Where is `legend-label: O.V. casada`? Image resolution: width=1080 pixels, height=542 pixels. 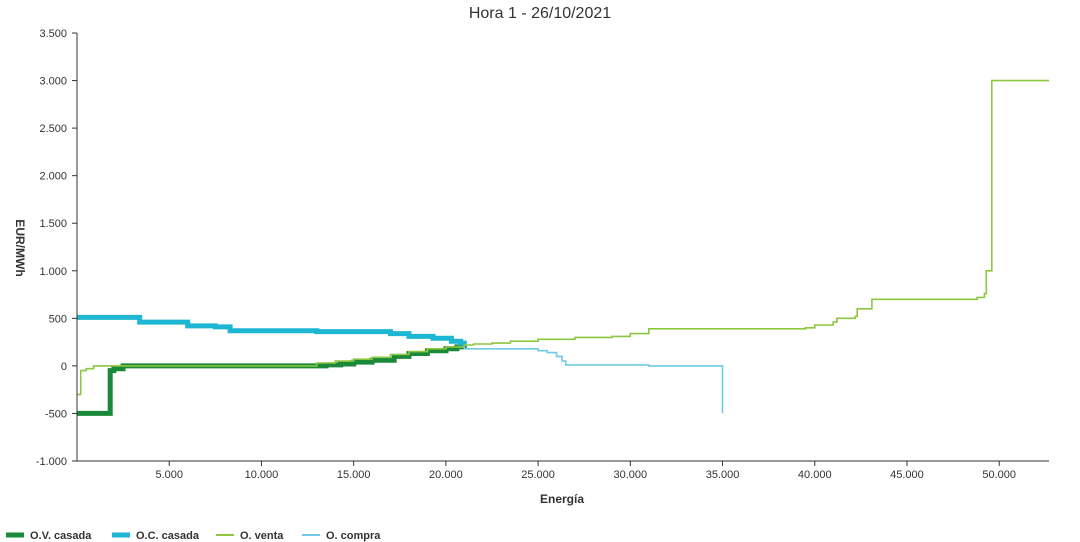
legend-label: O.V. casada is located at coordinates (61, 536).